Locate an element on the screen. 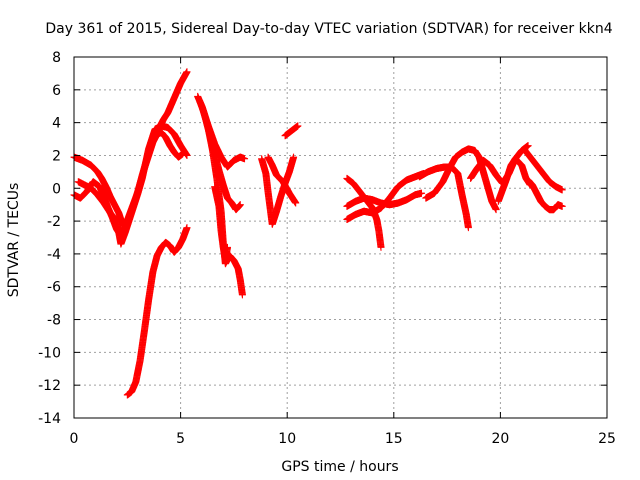 The height and width of the screenshot is (480, 640). y-tick-label: -4 is located at coordinates (54, 255).